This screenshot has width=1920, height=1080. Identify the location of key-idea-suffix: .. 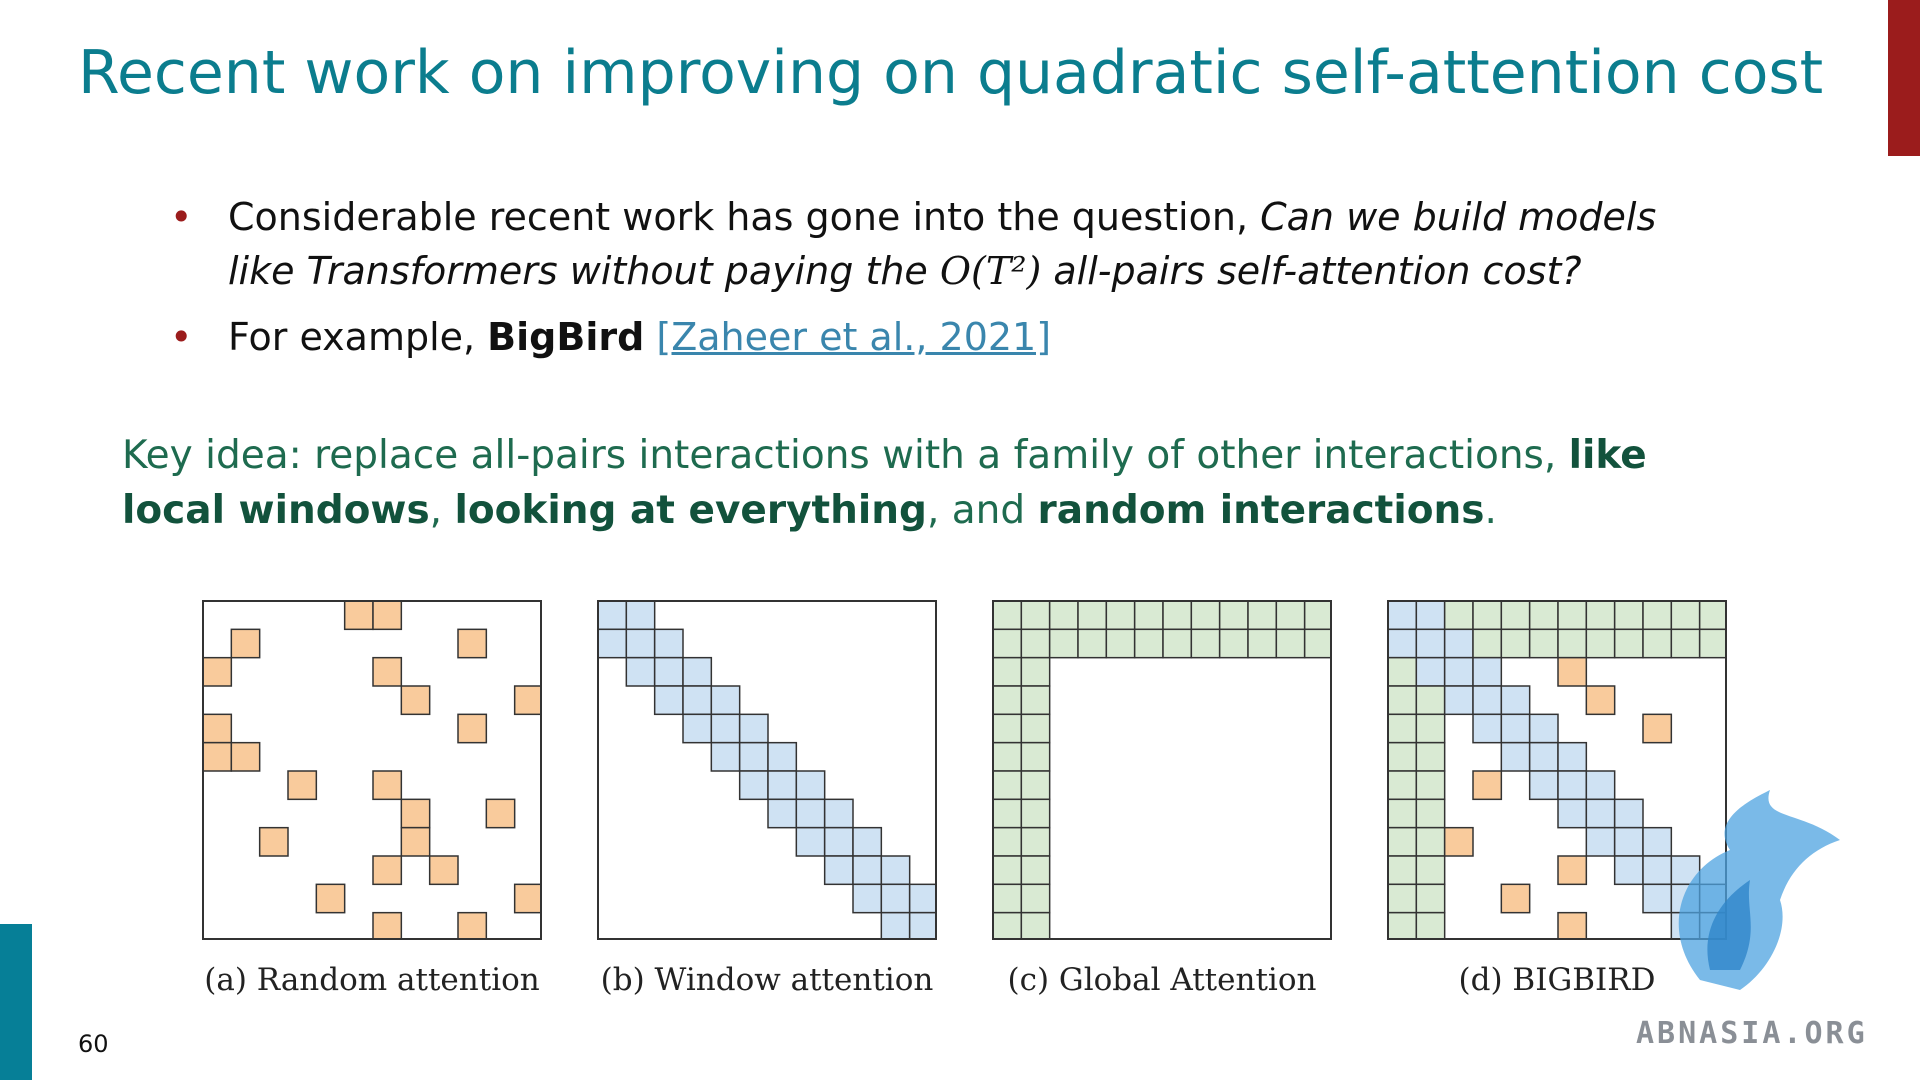
(1490, 510).